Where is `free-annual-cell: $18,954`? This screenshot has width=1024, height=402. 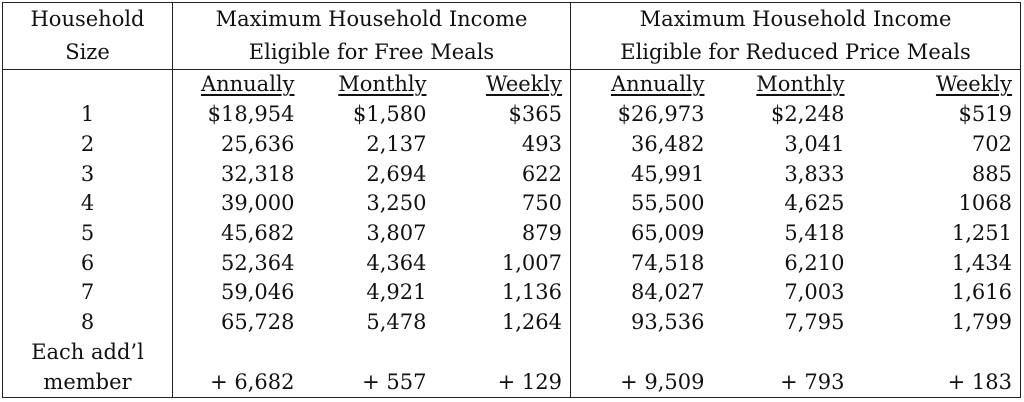
free-annual-cell: $18,954 is located at coordinates (251, 114).